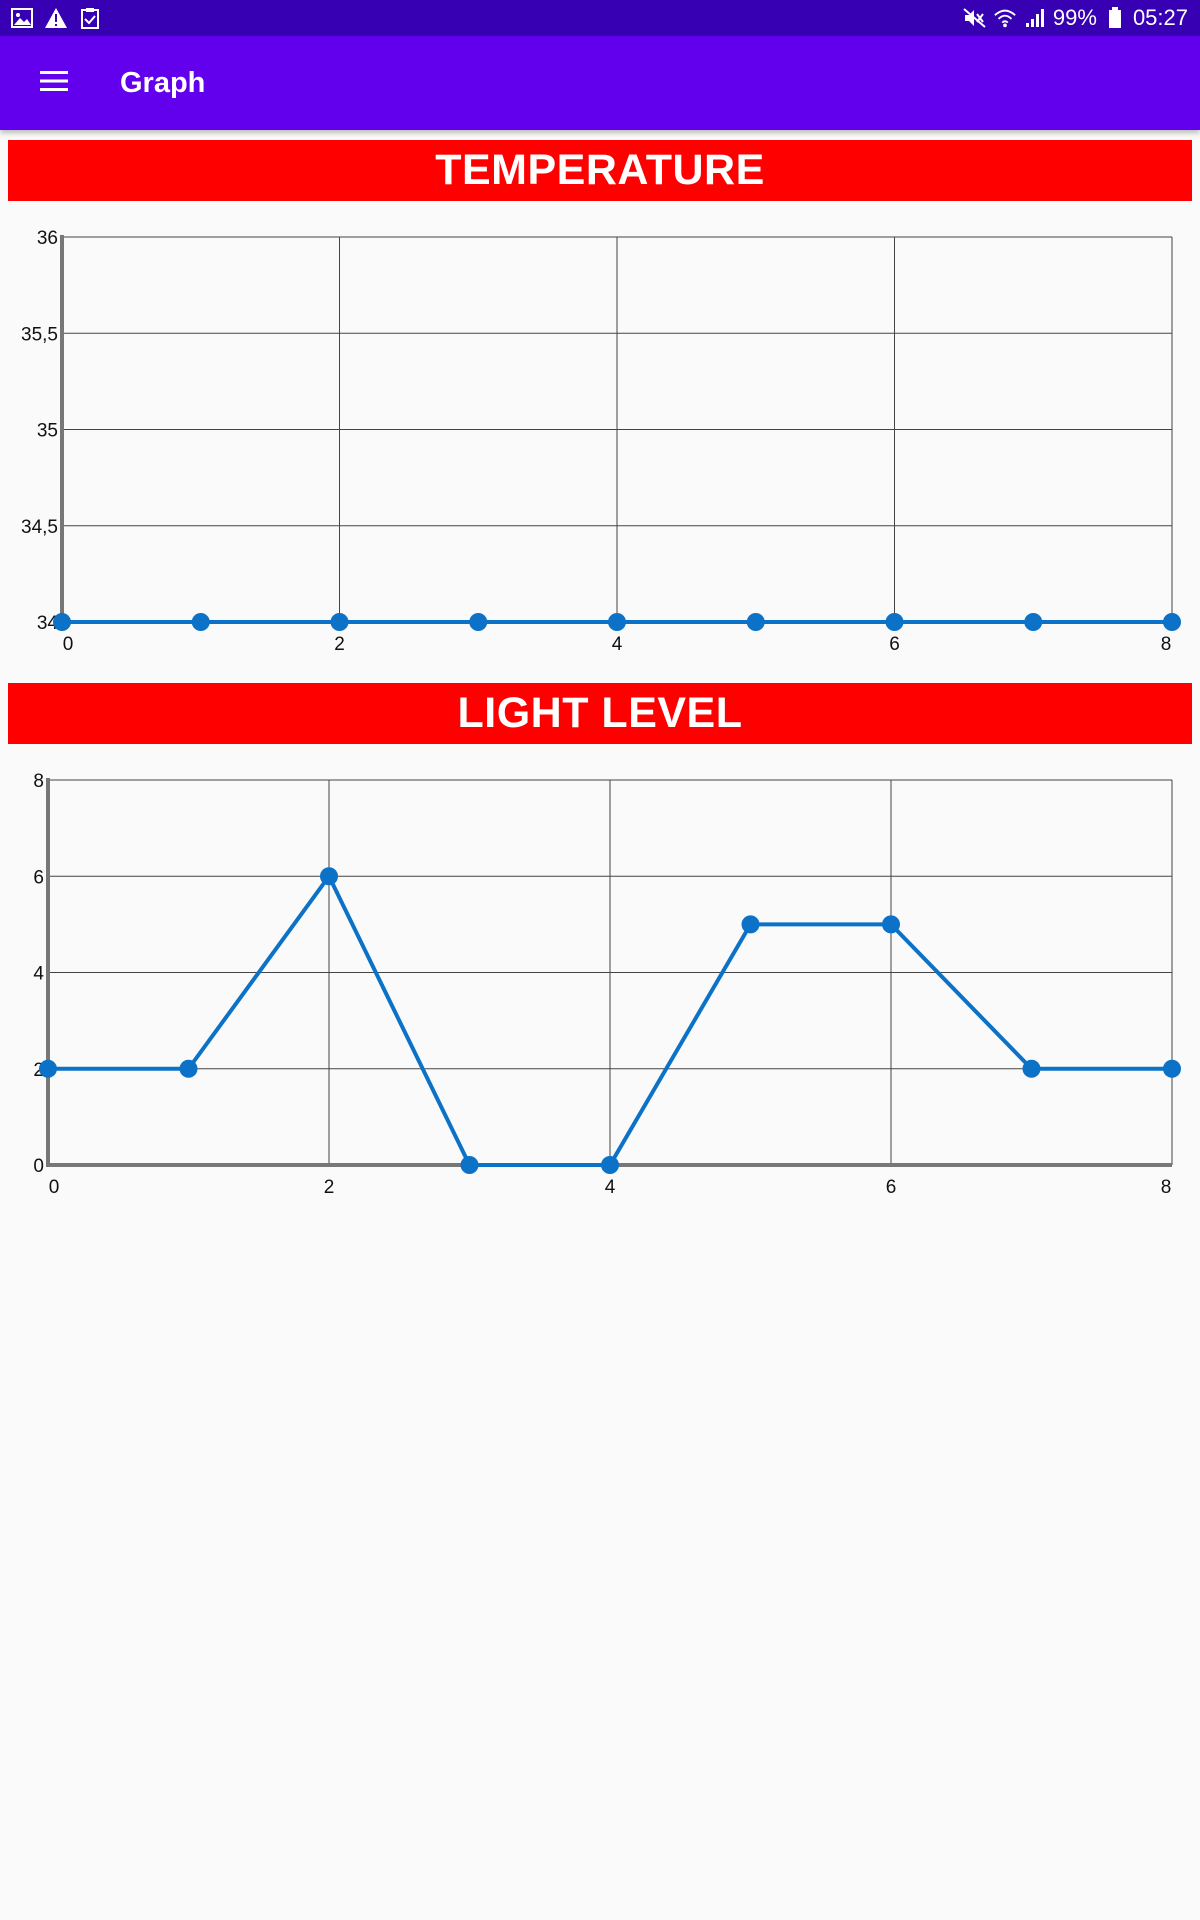 This screenshot has width=1200, height=1920. I want to click on status-time: 05:27, so click(1160, 17).